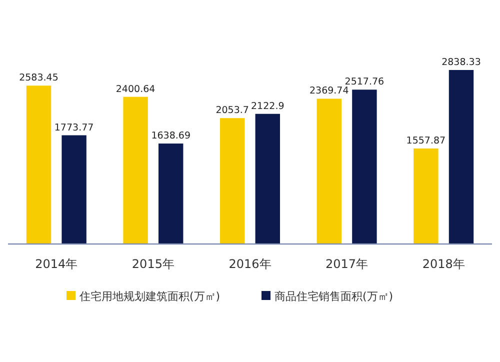 Image resolution: width=500 pixels, height=362 pixels. What do you see at coordinates (56, 264) in the screenshot?
I see `x-tick-label: 2014年` at bounding box center [56, 264].